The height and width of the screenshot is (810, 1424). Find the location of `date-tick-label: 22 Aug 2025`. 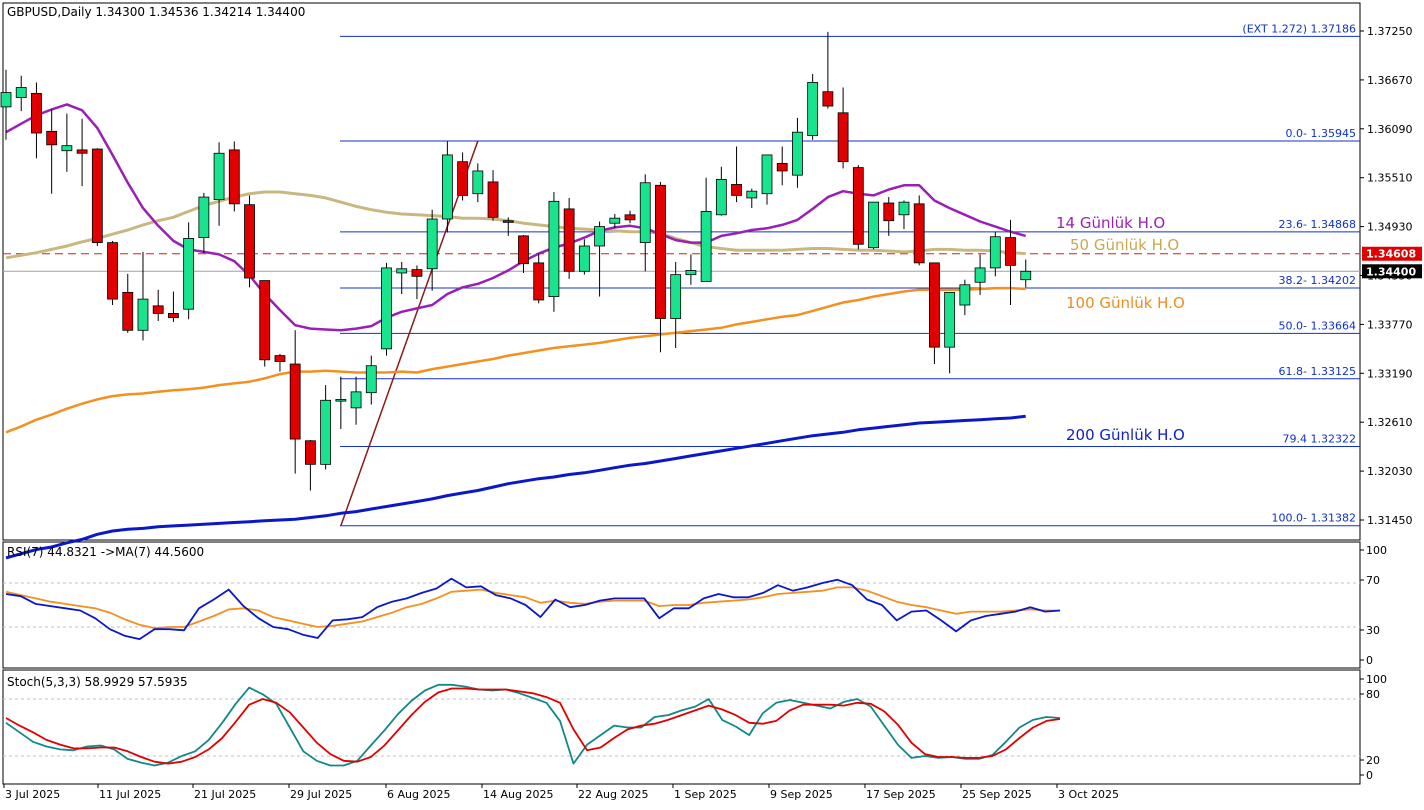

date-tick-label: 22 Aug 2025 is located at coordinates (613, 794).